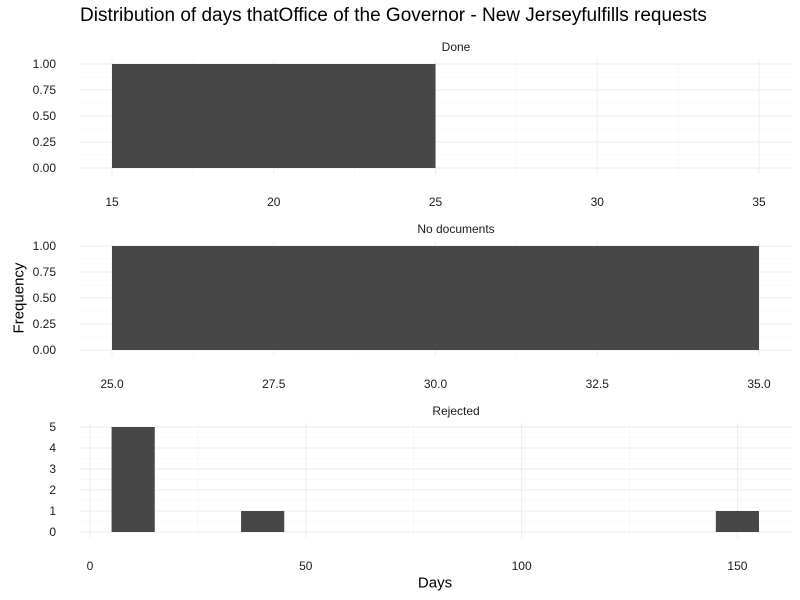  I want to click on x-tick-label: 32.5, so click(598, 384).